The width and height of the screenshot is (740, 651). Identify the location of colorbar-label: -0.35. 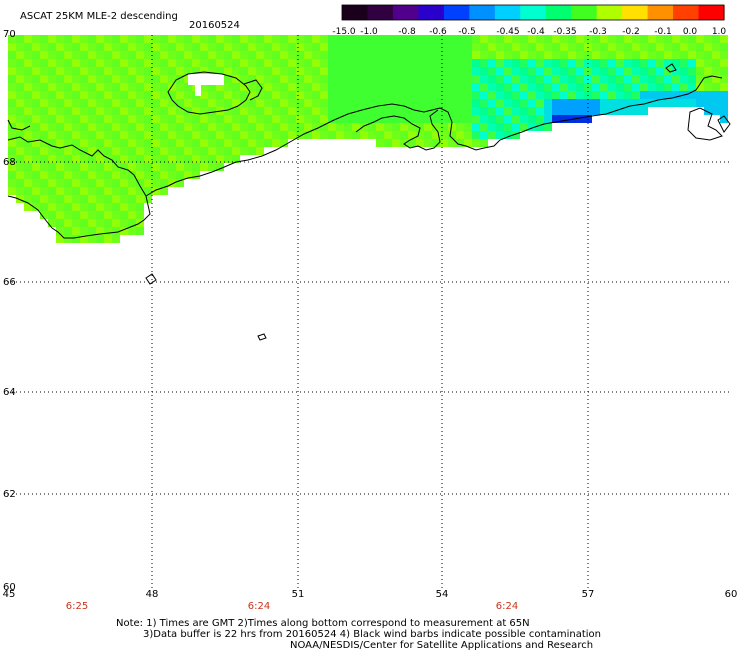
(565, 32).